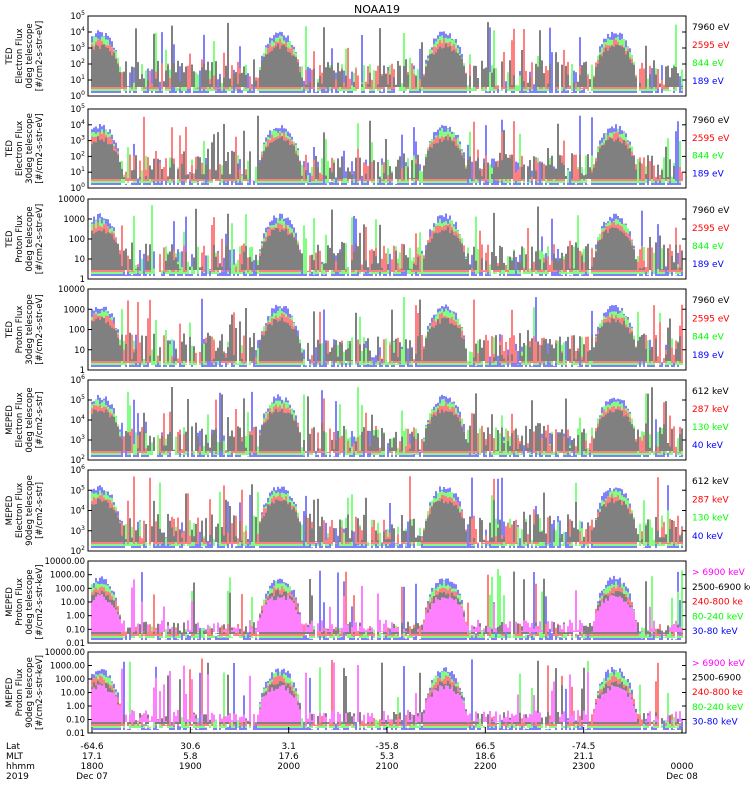 This screenshot has width=750, height=800. Describe the element at coordinates (583, 767) in the screenshot. I see `x-tick-label-hhmm: 2300` at that location.